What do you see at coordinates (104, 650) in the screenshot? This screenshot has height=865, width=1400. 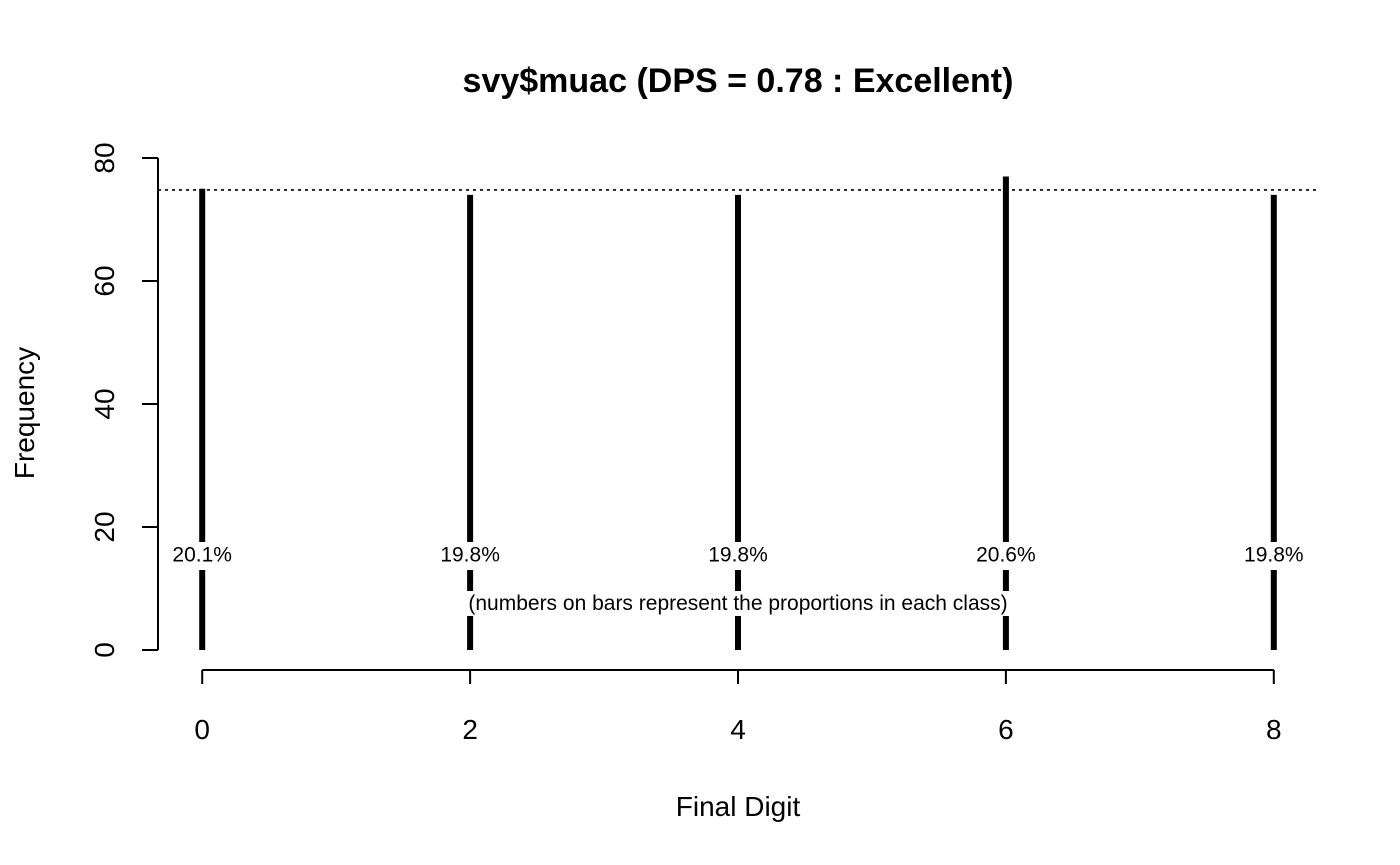 I see `y-tick-label: 0` at bounding box center [104, 650].